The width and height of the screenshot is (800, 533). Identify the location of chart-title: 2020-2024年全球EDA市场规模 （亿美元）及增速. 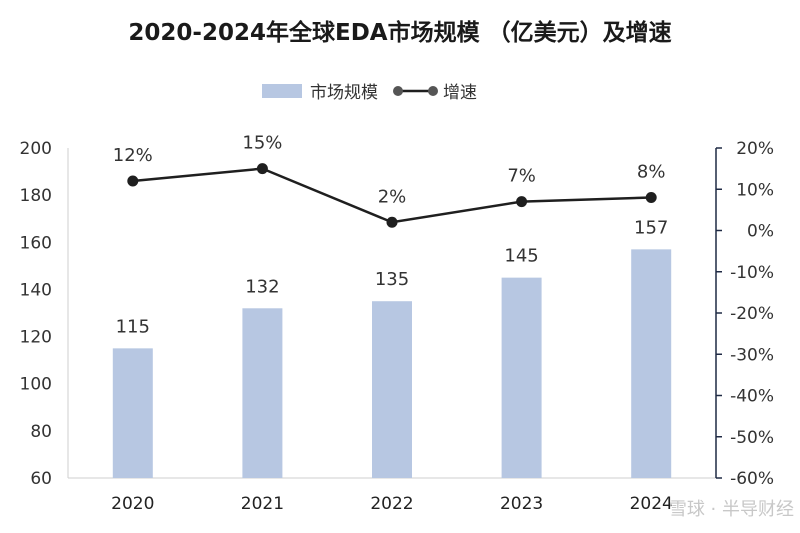
(399, 32).